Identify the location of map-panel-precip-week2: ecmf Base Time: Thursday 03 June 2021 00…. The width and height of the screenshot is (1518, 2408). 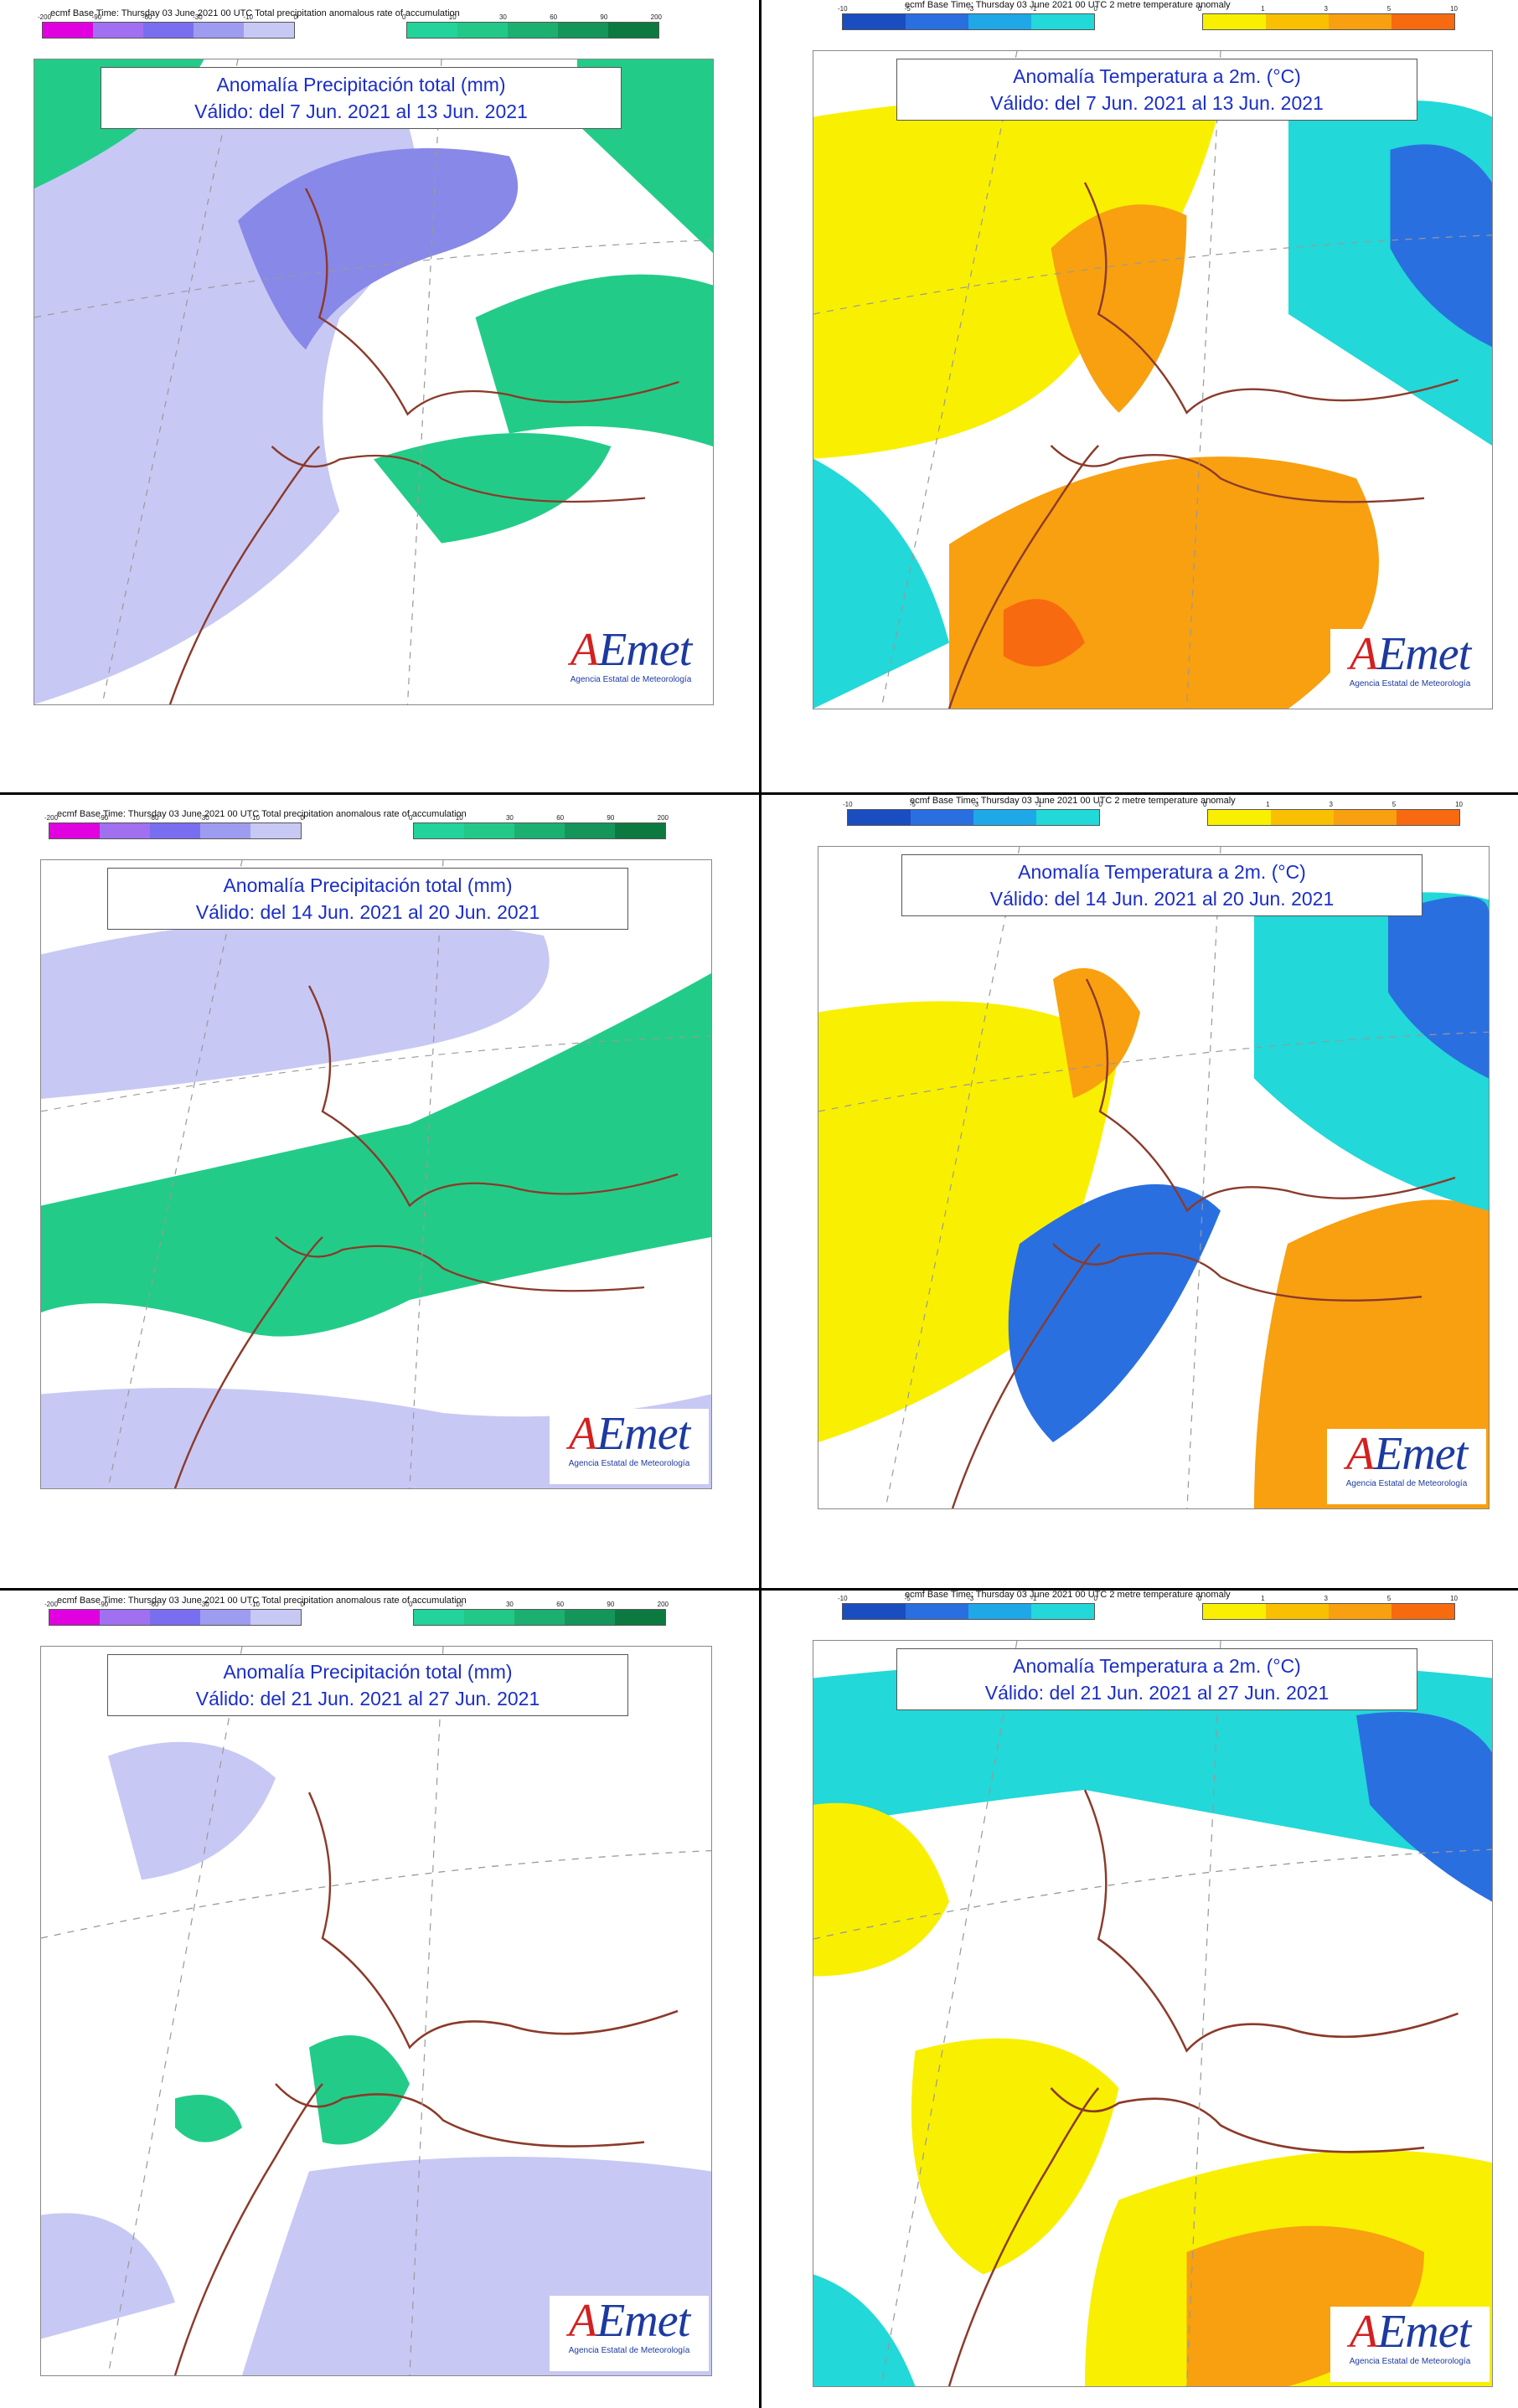
(375, 1152).